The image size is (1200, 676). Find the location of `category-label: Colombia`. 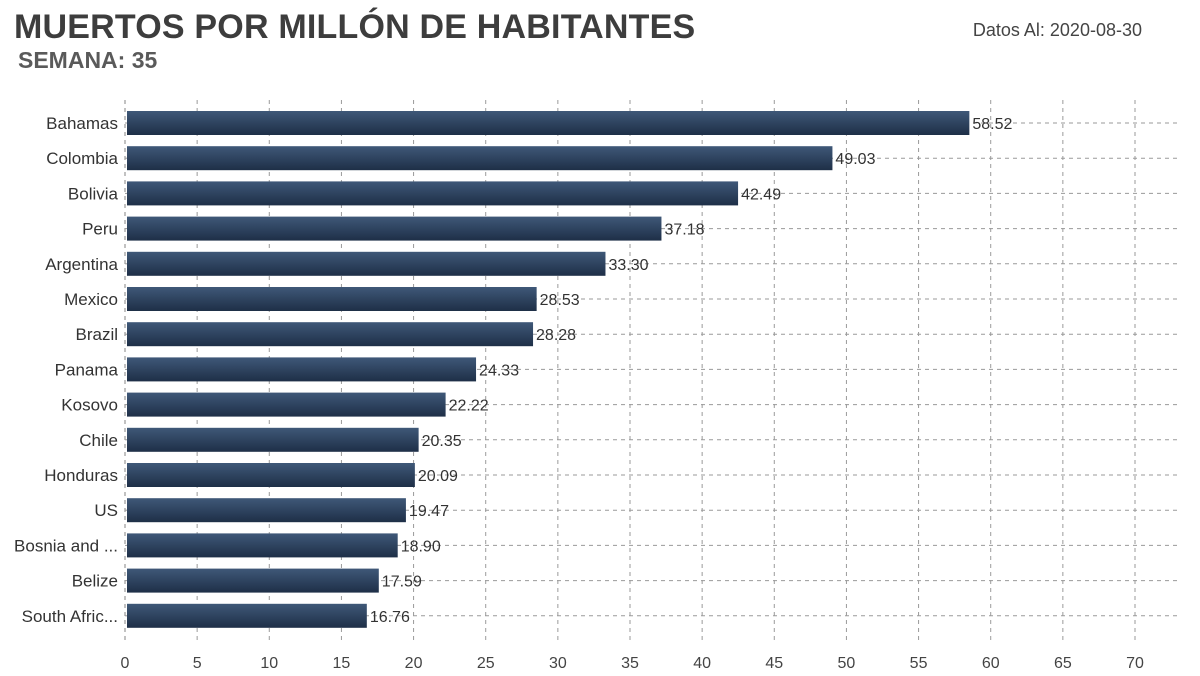

category-label: Colombia is located at coordinates (82, 158).